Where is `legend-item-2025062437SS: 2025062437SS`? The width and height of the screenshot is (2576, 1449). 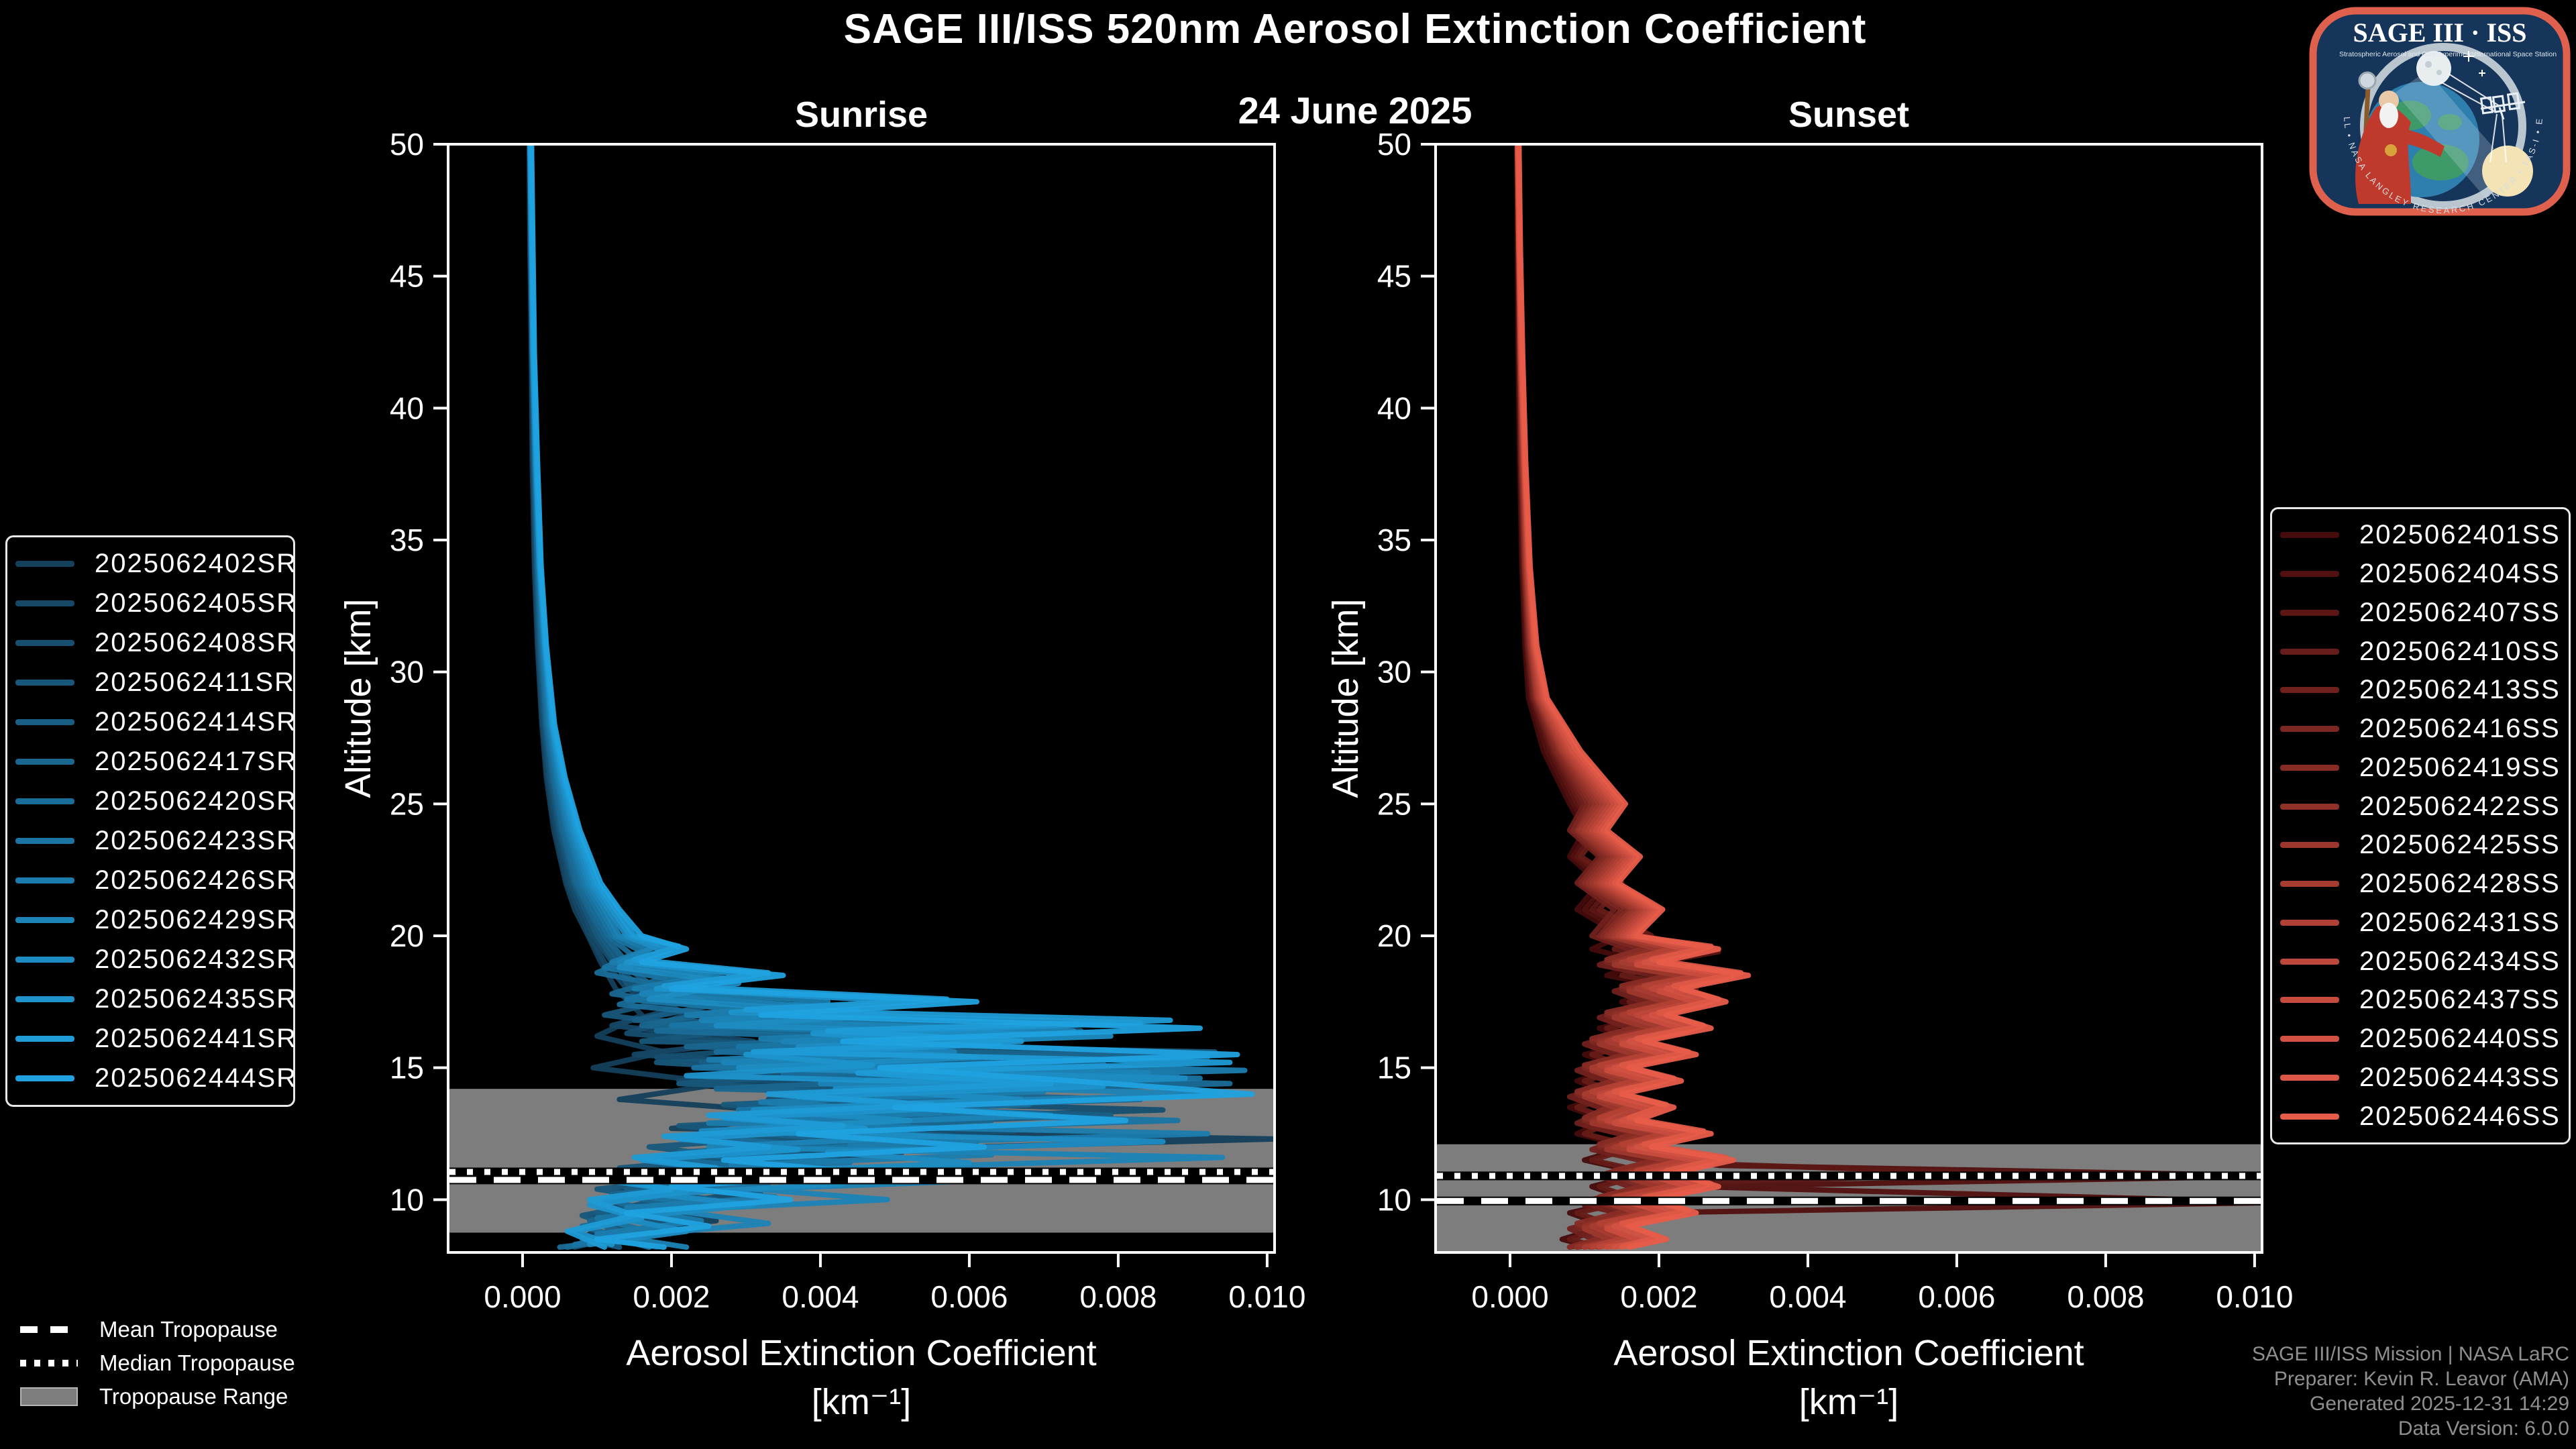 legend-item-2025062437SS: 2025062437SS is located at coordinates (2420, 1000).